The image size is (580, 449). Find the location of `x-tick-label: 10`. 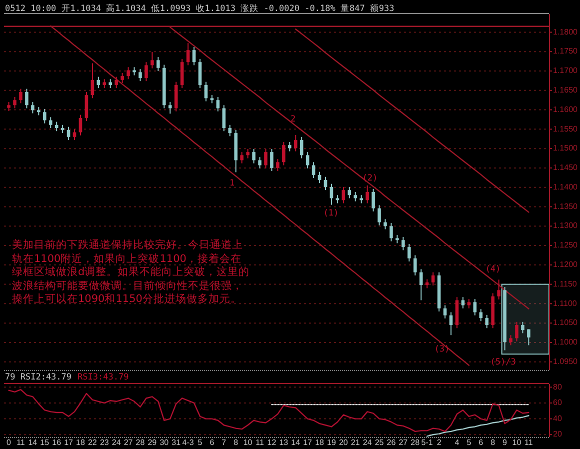

x-tick-label: 10 is located at coordinates (517, 442).